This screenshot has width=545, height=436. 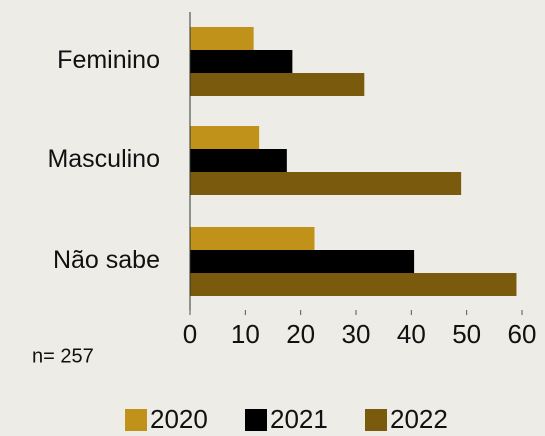 I want to click on legend-label: 2021, so click(x=299, y=419).